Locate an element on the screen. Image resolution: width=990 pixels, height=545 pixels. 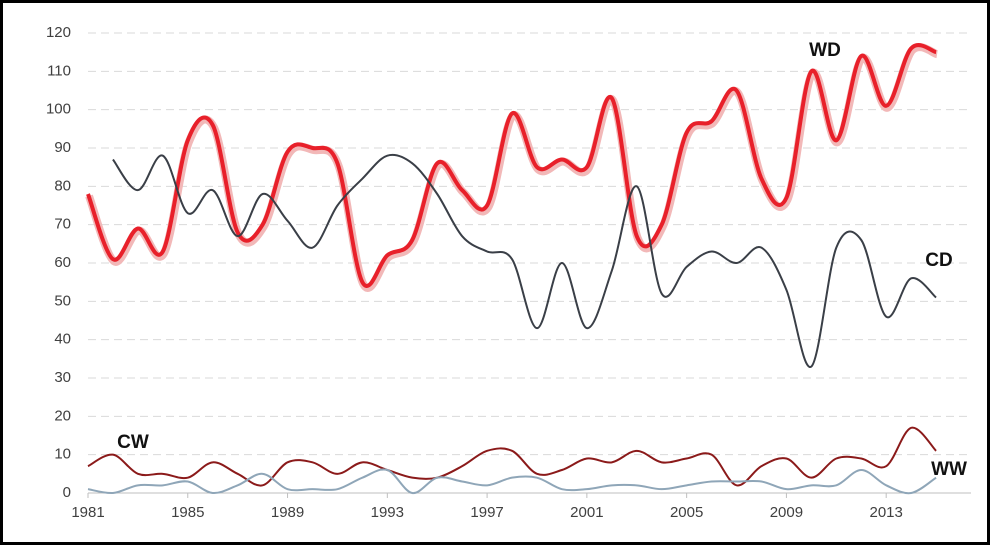
y-tick-label: 120 is located at coordinates (58, 32).